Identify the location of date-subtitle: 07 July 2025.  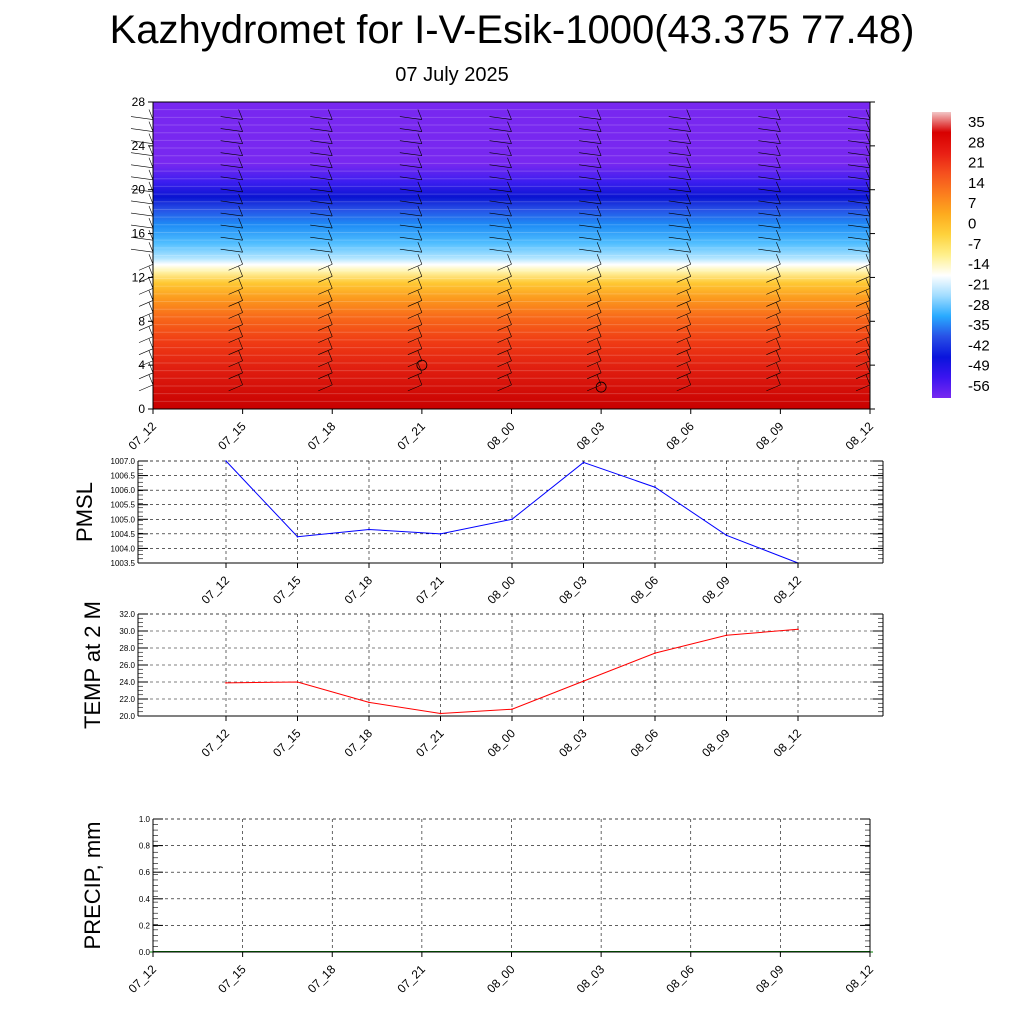
(452, 75).